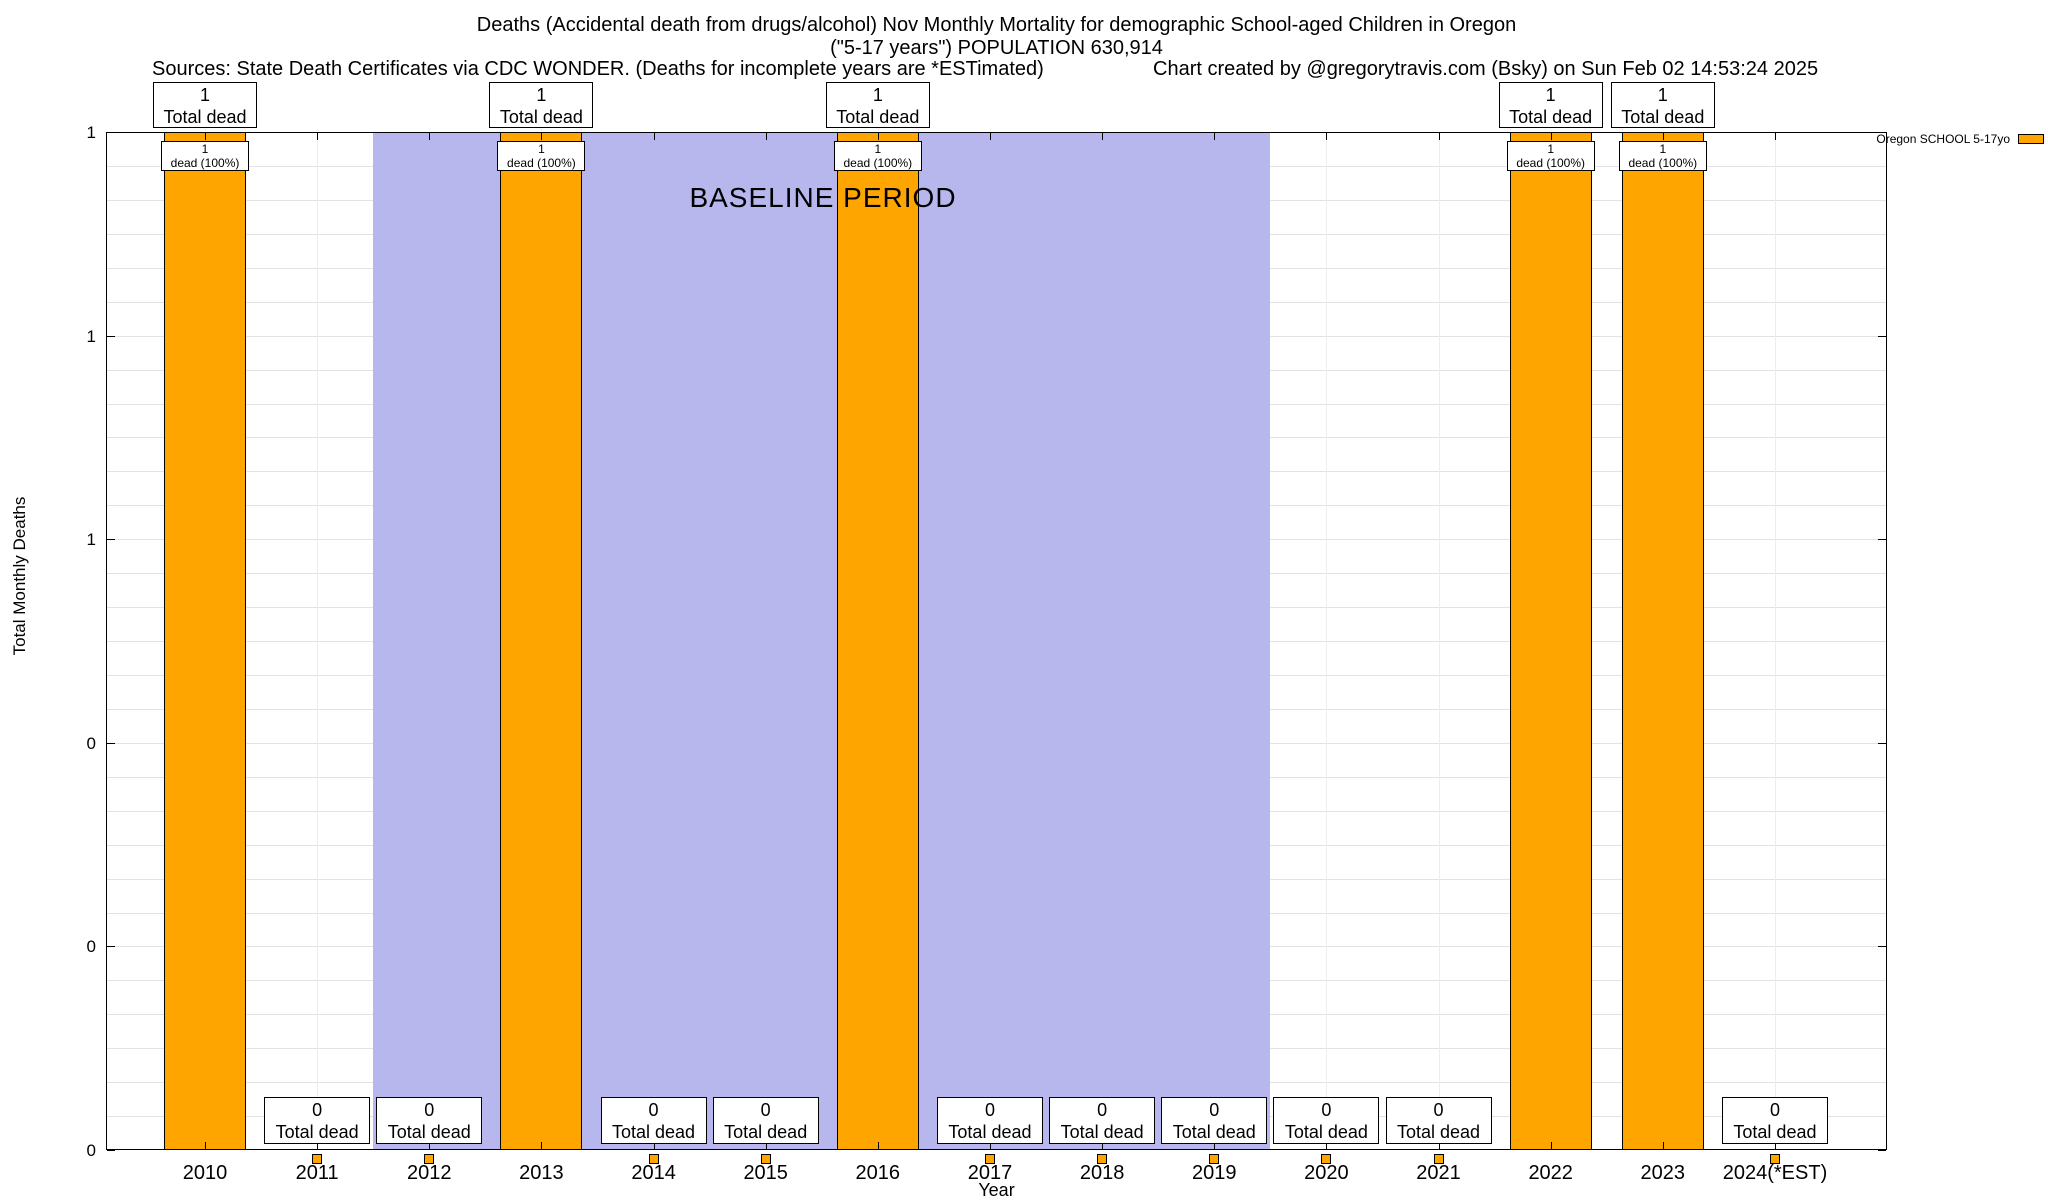 This screenshot has height=1200, width=2048. What do you see at coordinates (19, 576) in the screenshot?
I see `y-axis-label: Total Monthly Deaths` at bounding box center [19, 576].